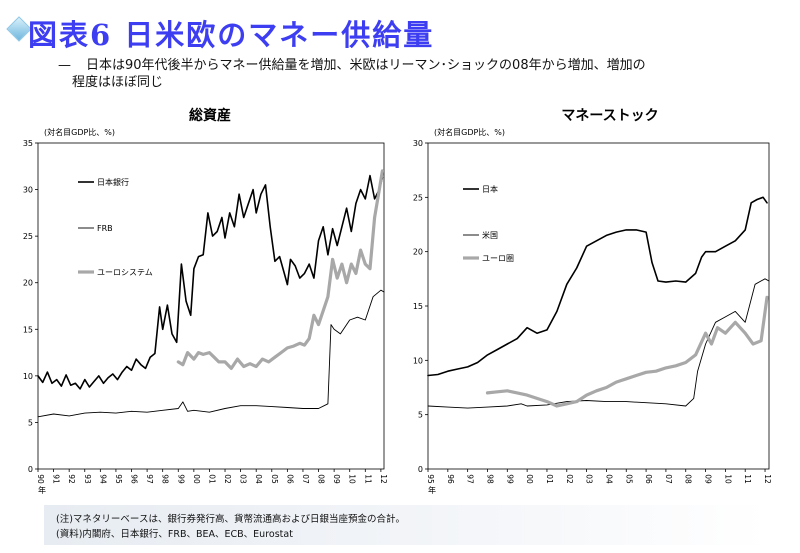 Image resolution: width=800 pixels, height=553 pixels. I want to click on page-title: 図表6 日米欧のマネー供給量, so click(231, 35).